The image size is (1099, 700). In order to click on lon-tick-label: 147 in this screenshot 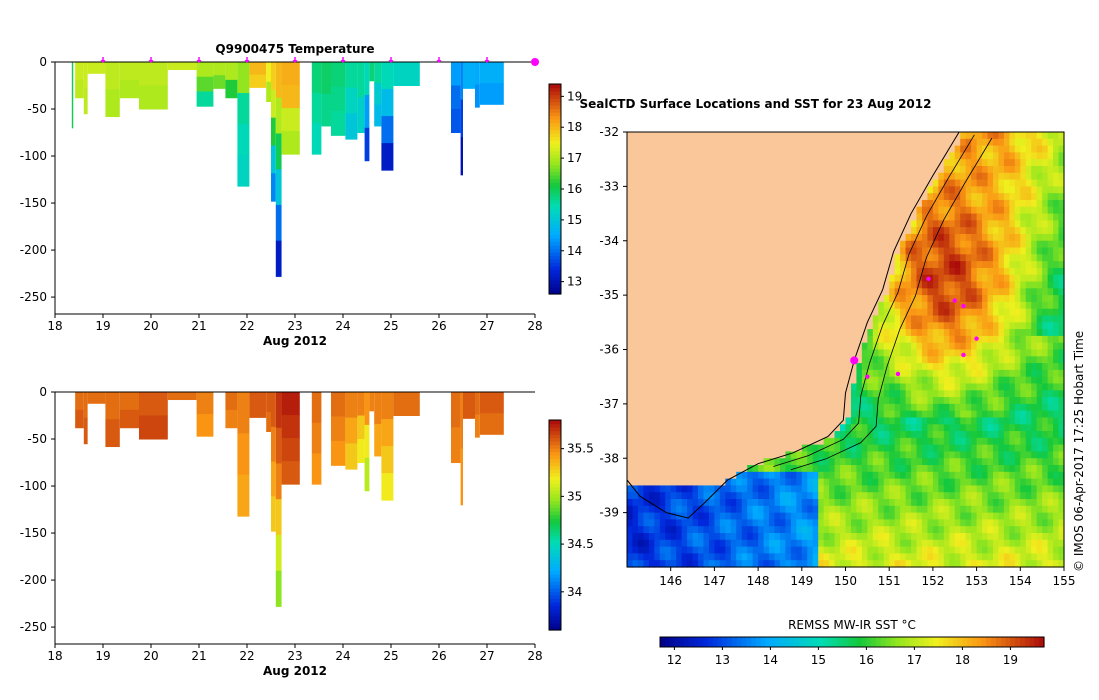, I will do `click(714, 581)`.